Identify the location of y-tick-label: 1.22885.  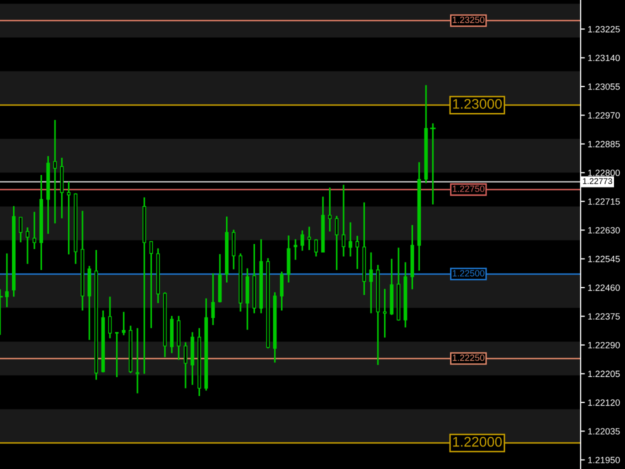
(604, 144).